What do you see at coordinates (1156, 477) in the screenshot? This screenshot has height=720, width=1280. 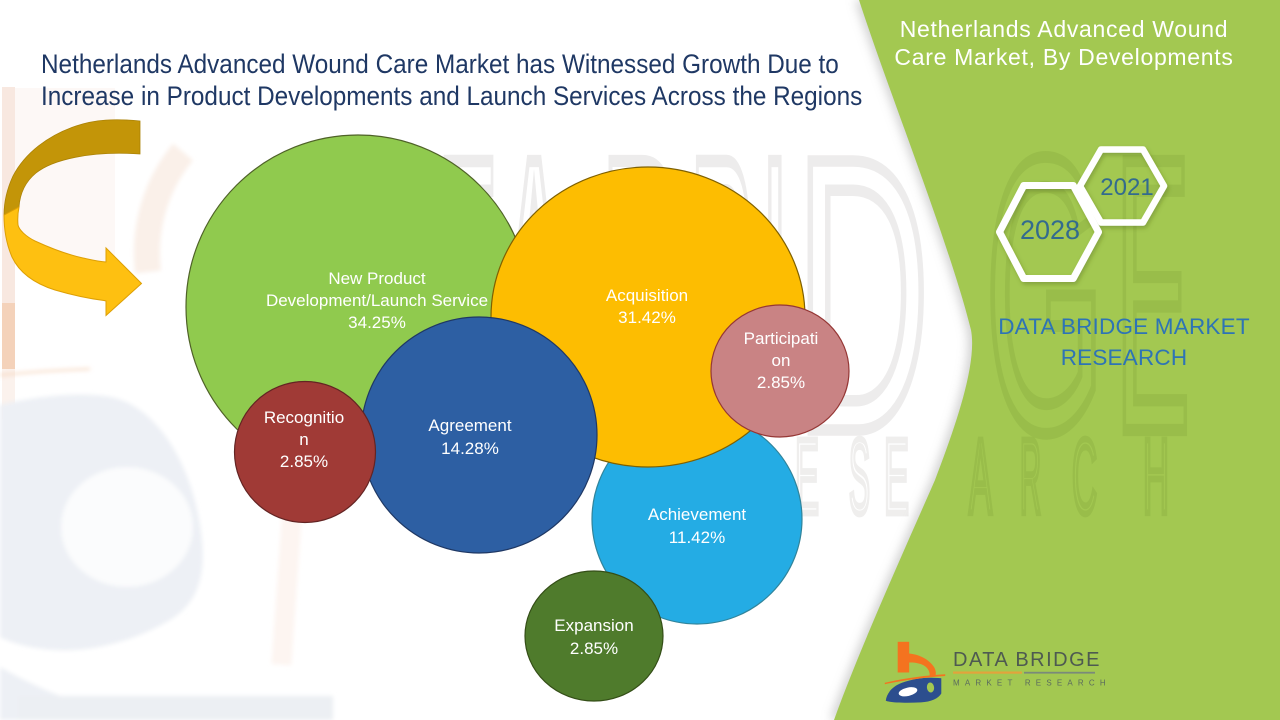 I see `svg-text: H` at bounding box center [1156, 477].